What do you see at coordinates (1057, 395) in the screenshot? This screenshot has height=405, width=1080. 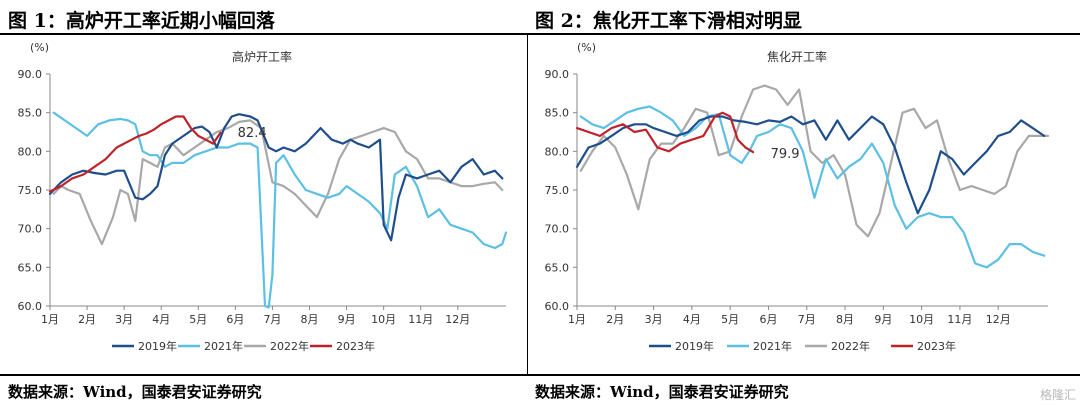 I see `watermark-logo: 格隆汇` at bounding box center [1057, 395].